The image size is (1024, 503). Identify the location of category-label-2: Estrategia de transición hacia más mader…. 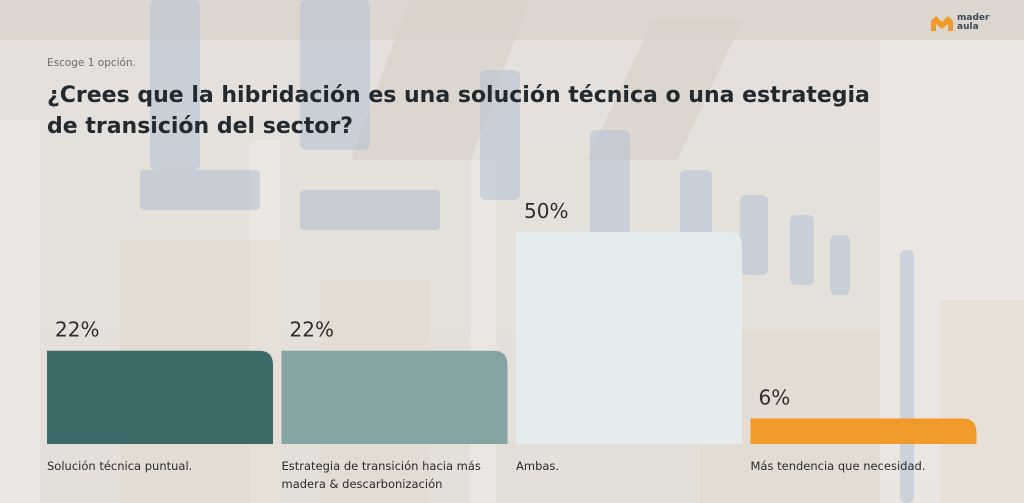
(381, 475).